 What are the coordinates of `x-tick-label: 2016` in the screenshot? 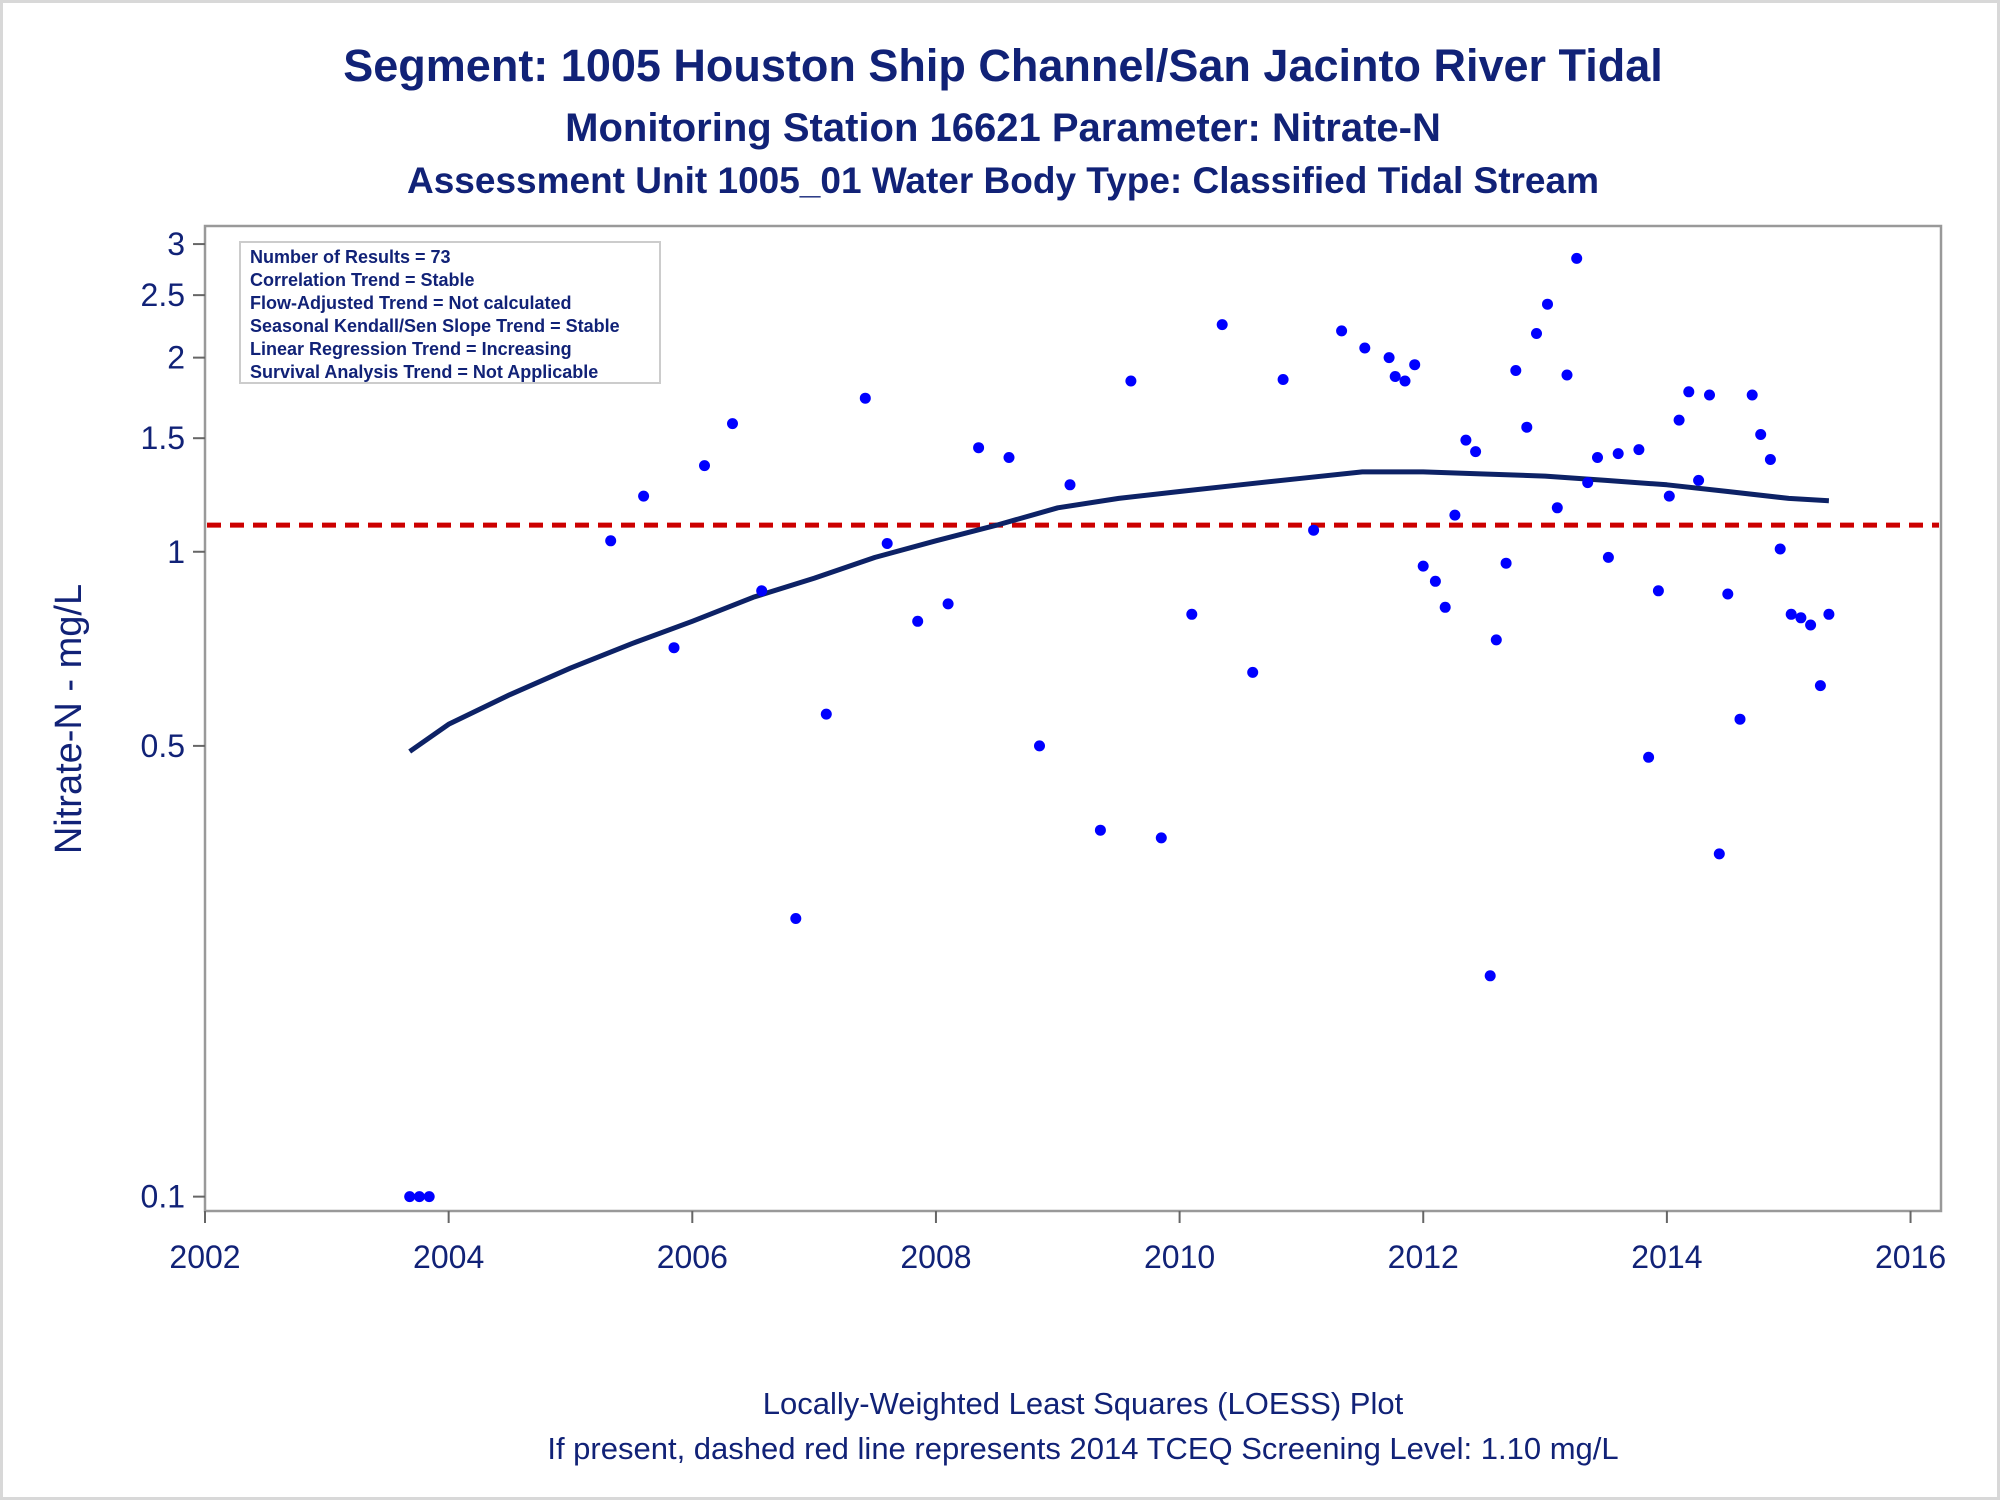 It's located at (1910, 1257).